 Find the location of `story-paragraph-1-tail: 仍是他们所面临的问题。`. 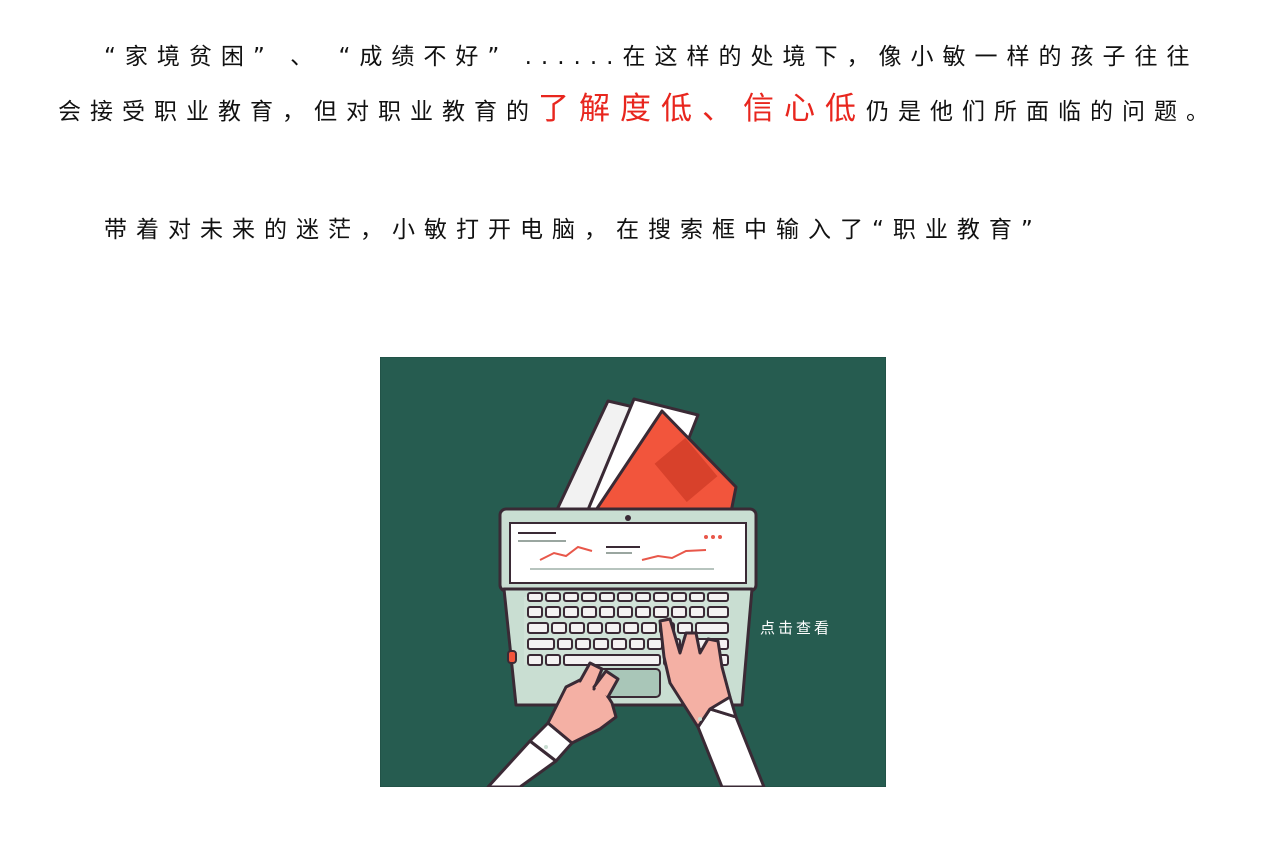

story-paragraph-1-tail: 仍是他们所面临的问题。 is located at coordinates (1042, 112).